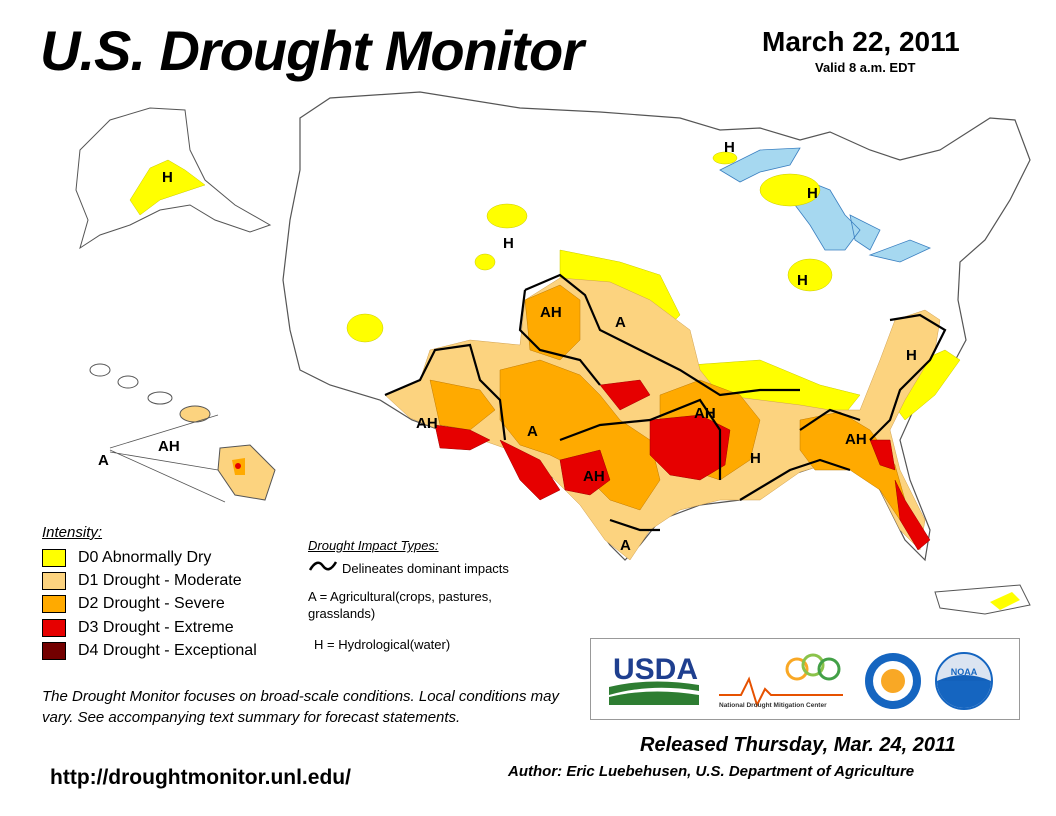 This screenshot has width=1056, height=816. I want to click on alaska-d0, so click(167, 187).